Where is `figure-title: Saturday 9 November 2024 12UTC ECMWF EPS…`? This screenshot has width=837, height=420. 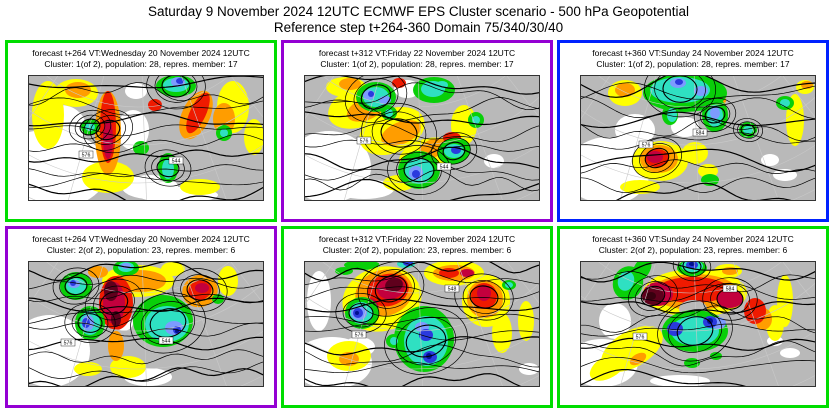
figure-title: Saturday 9 November 2024 12UTC ECMWF EPS… is located at coordinates (418, 11).